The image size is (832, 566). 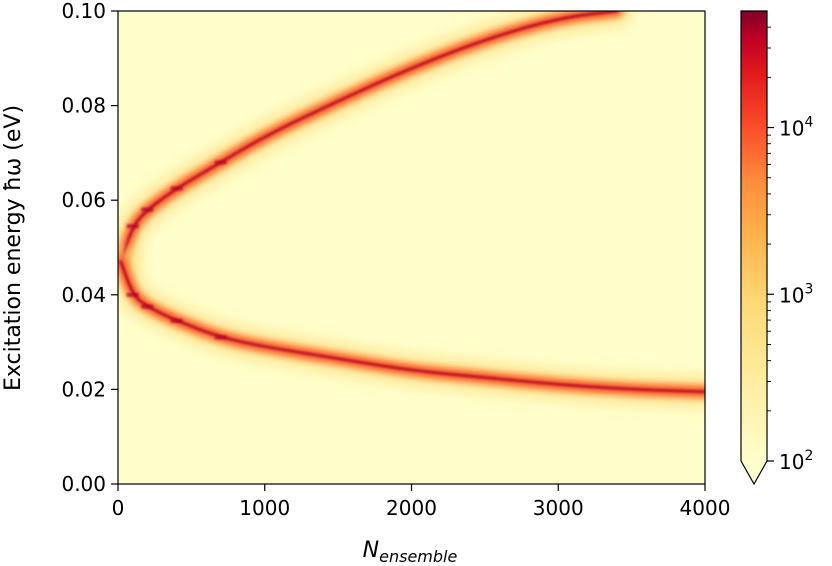 I want to click on x-axis: 0 1000 2000 3000 4000, so click(x=421, y=502).